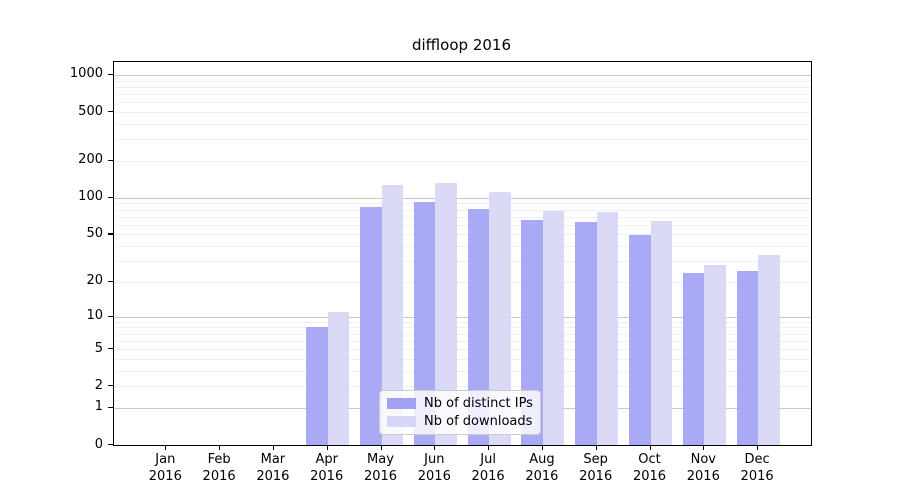  I want to click on x-tick-label: Oct 2016, so click(649, 468).